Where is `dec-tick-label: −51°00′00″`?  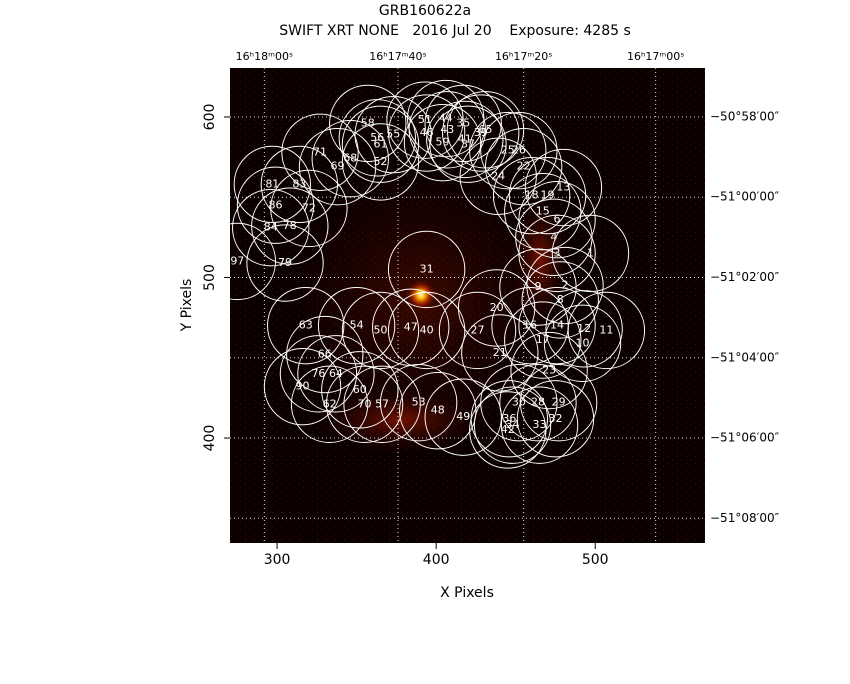
dec-tick-label: −51°00′00″ is located at coordinates (745, 197).